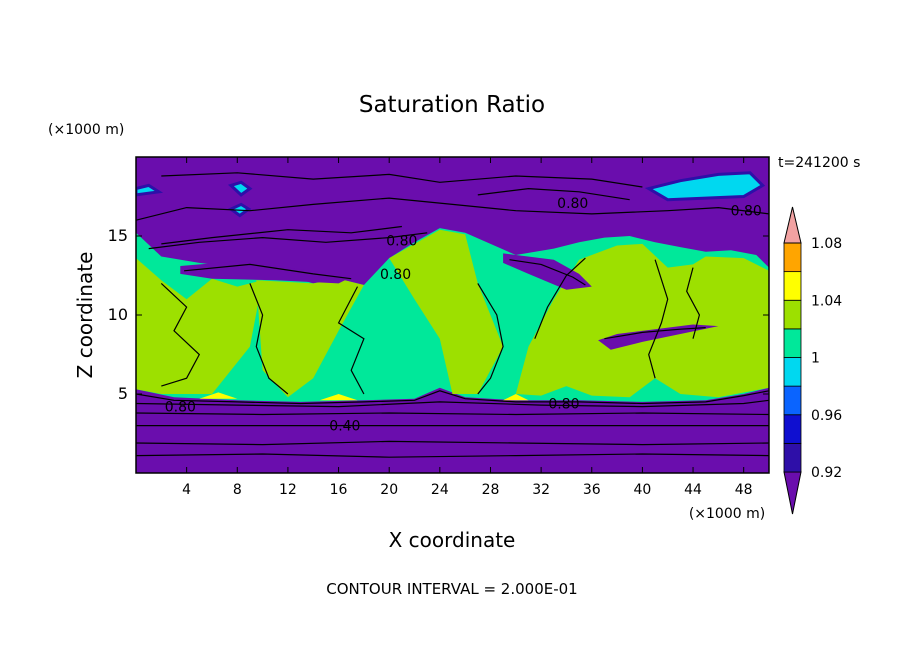 Image resolution: width=904 pixels, height=654 pixels. I want to click on colorbar-lower-extension, so click(792, 493).